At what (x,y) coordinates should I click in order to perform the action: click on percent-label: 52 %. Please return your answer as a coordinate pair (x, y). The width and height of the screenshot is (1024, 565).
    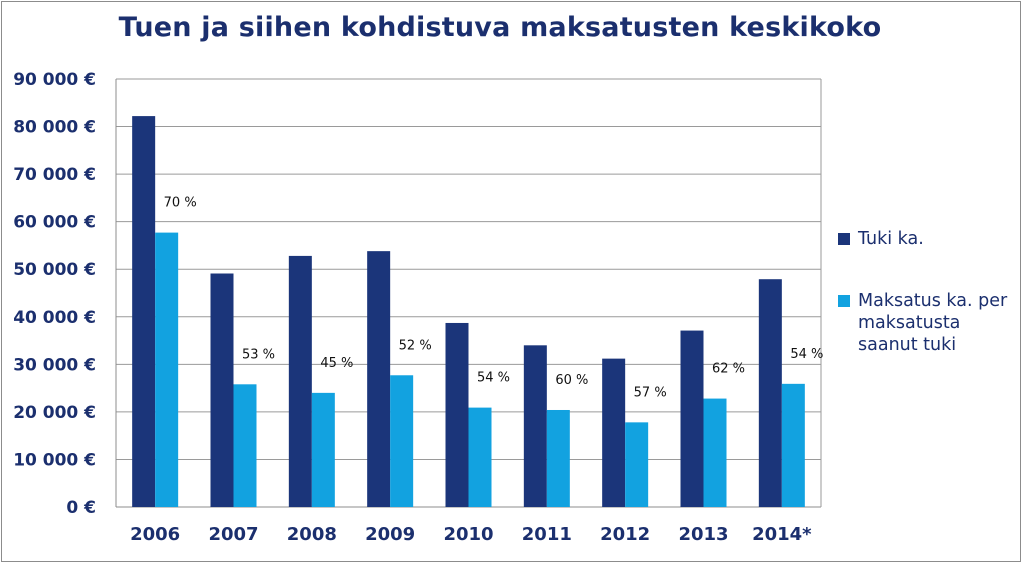
    Looking at the image, I should click on (415, 345).